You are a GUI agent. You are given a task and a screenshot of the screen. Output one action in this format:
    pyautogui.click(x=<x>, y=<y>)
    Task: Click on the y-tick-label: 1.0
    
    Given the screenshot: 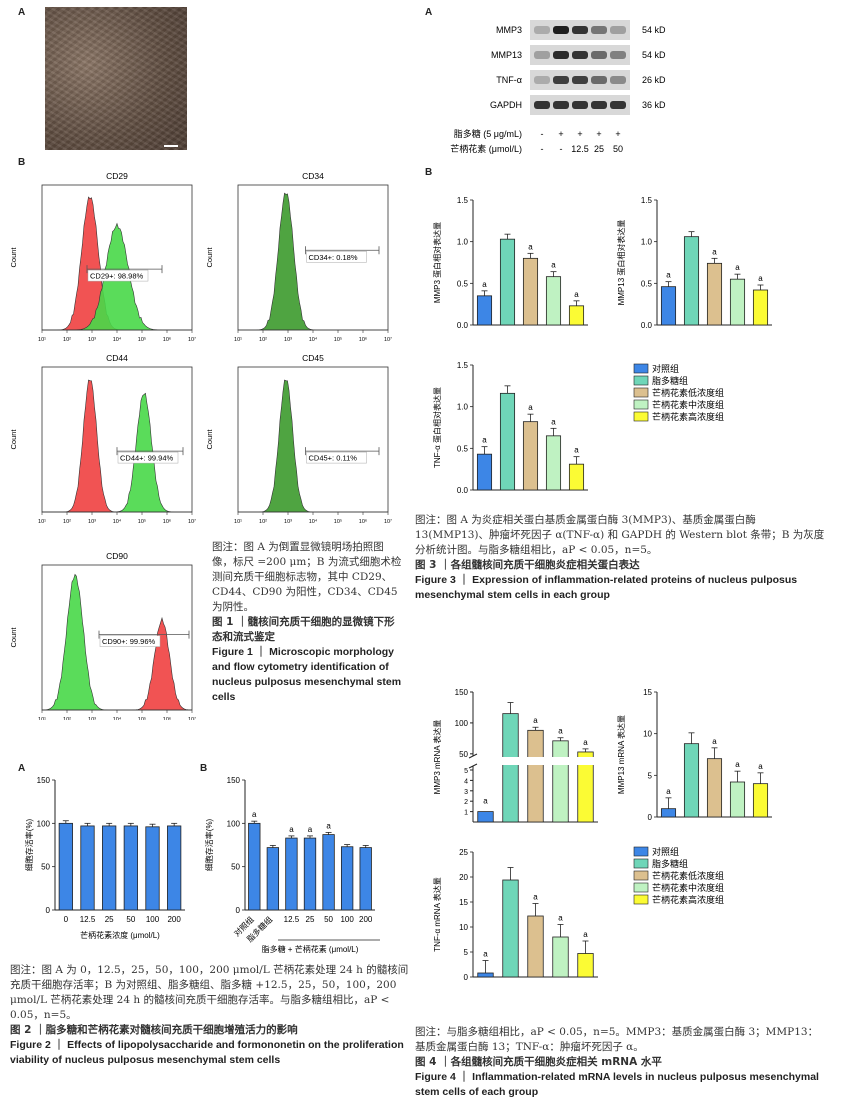 What is the action you would take?
    pyautogui.click(x=463, y=242)
    